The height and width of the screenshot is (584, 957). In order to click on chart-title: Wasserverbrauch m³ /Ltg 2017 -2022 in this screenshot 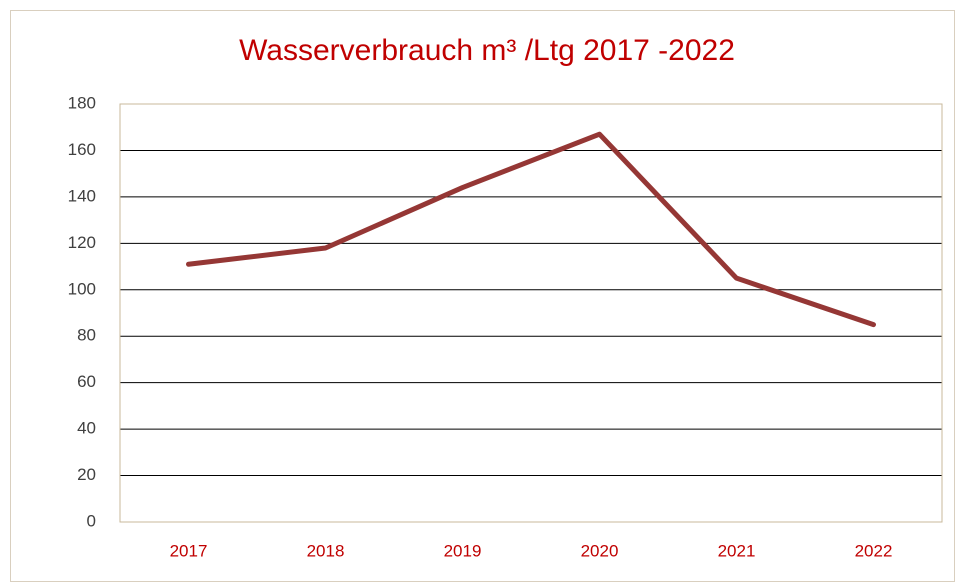, I will do `click(487, 50)`.